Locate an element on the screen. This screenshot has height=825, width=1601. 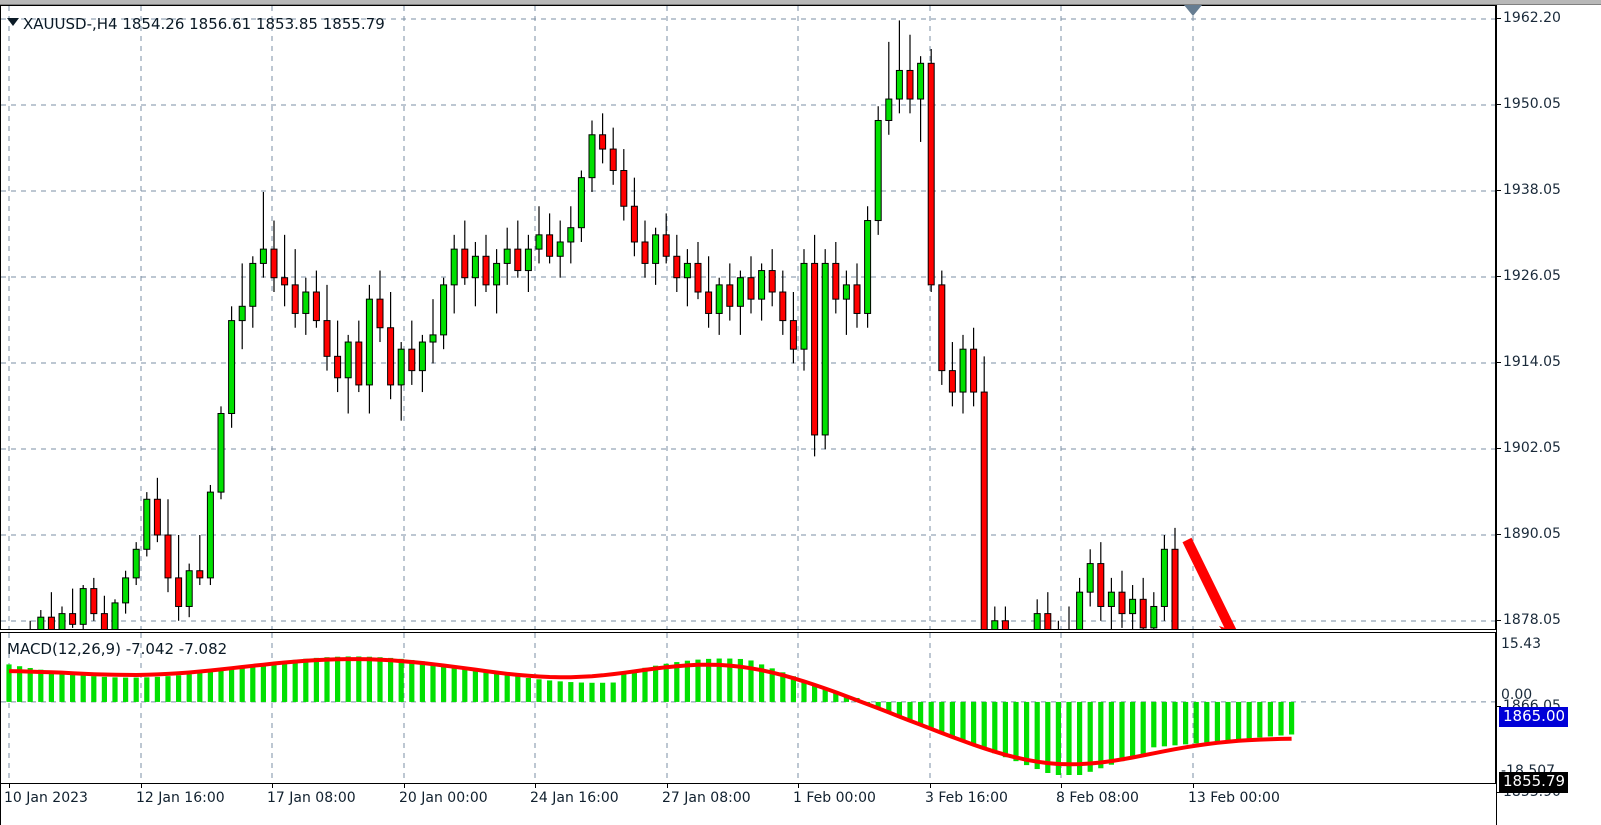
triangle-down-icon is located at coordinates (13, 22).